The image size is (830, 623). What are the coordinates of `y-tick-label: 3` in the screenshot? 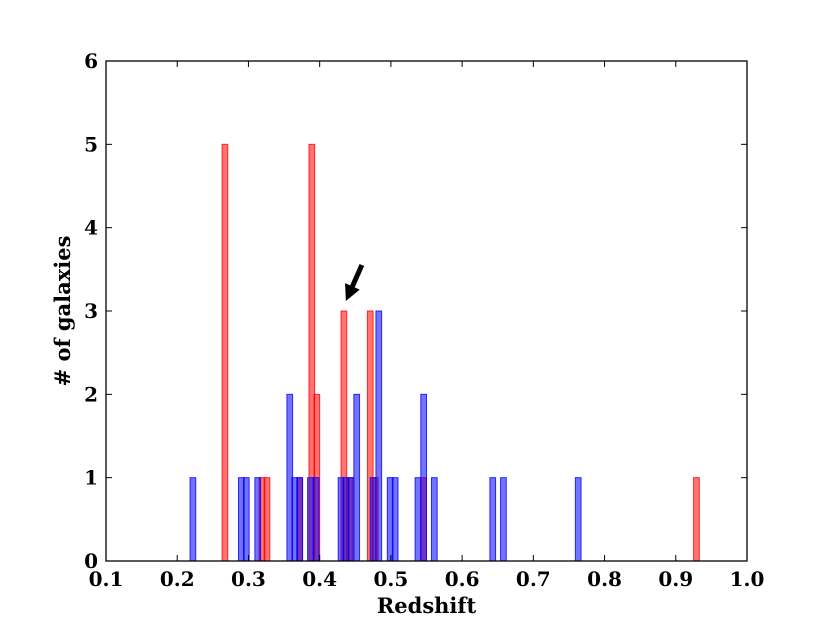 It's located at (91, 311).